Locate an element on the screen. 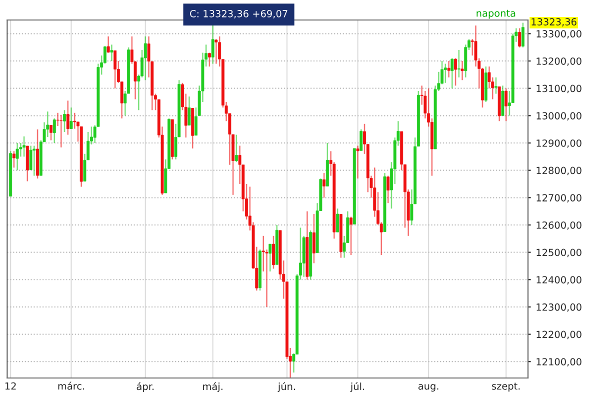 The image size is (600, 400). chart-title: C: 13323,36 +69,07 is located at coordinates (239, 14).